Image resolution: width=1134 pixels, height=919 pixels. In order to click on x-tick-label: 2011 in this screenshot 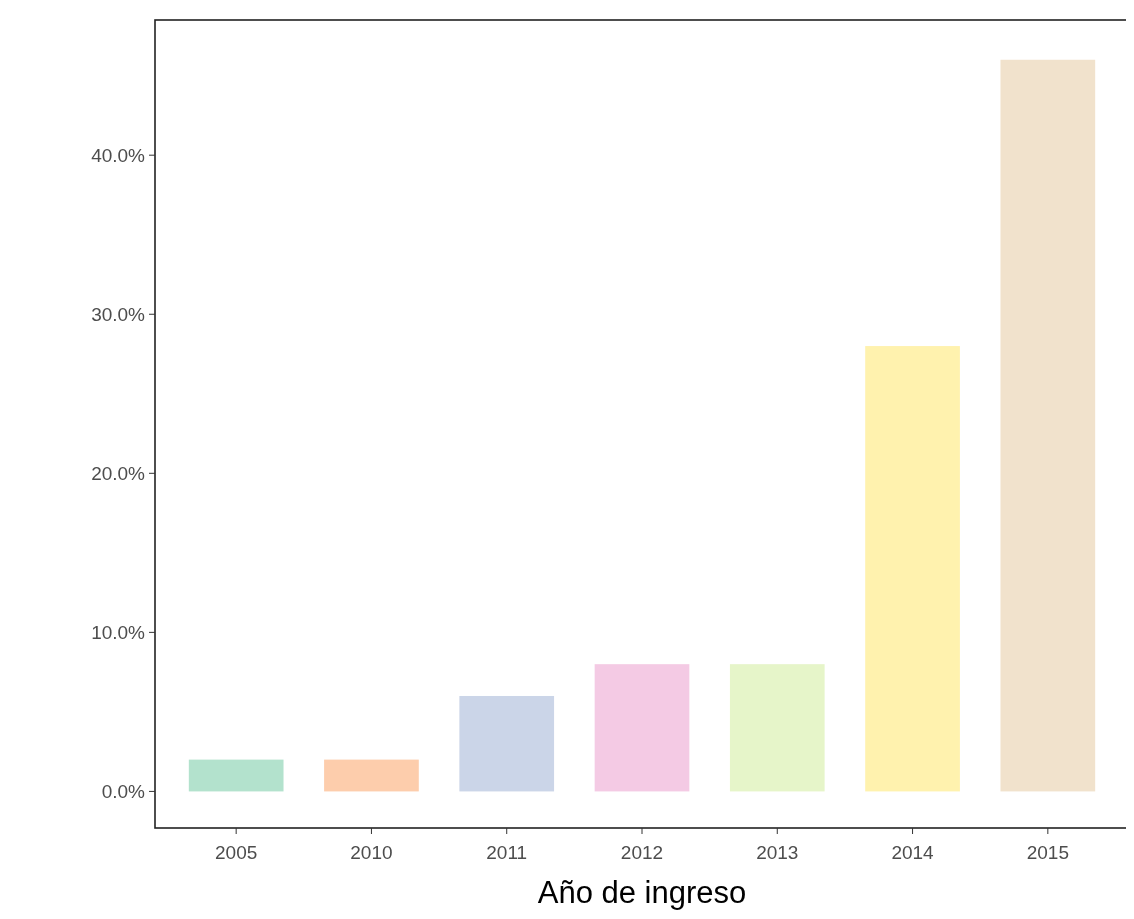, I will do `click(507, 852)`.